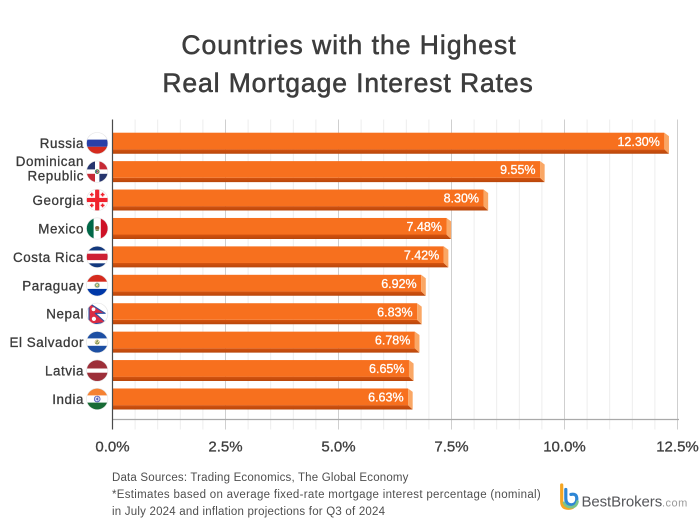 The height and width of the screenshot is (526, 700). I want to click on svg-text: Russia, so click(62, 143).